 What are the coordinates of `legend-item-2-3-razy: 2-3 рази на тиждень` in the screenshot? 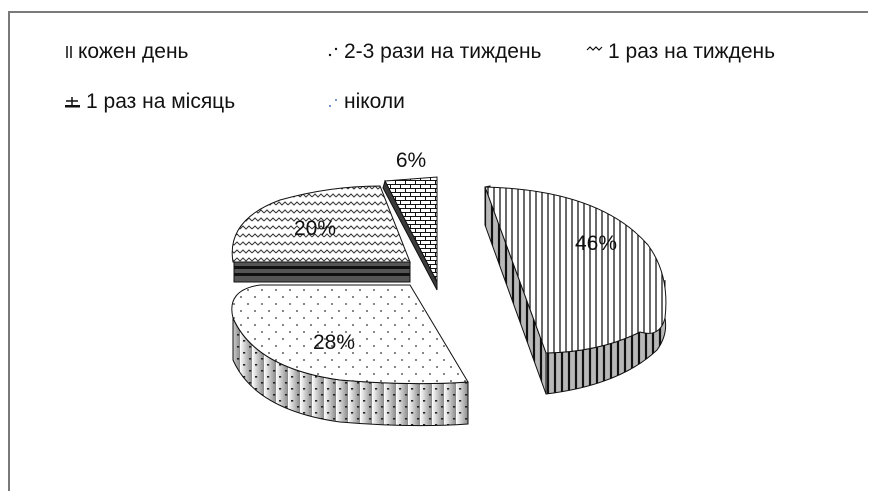 It's located at (433, 52).